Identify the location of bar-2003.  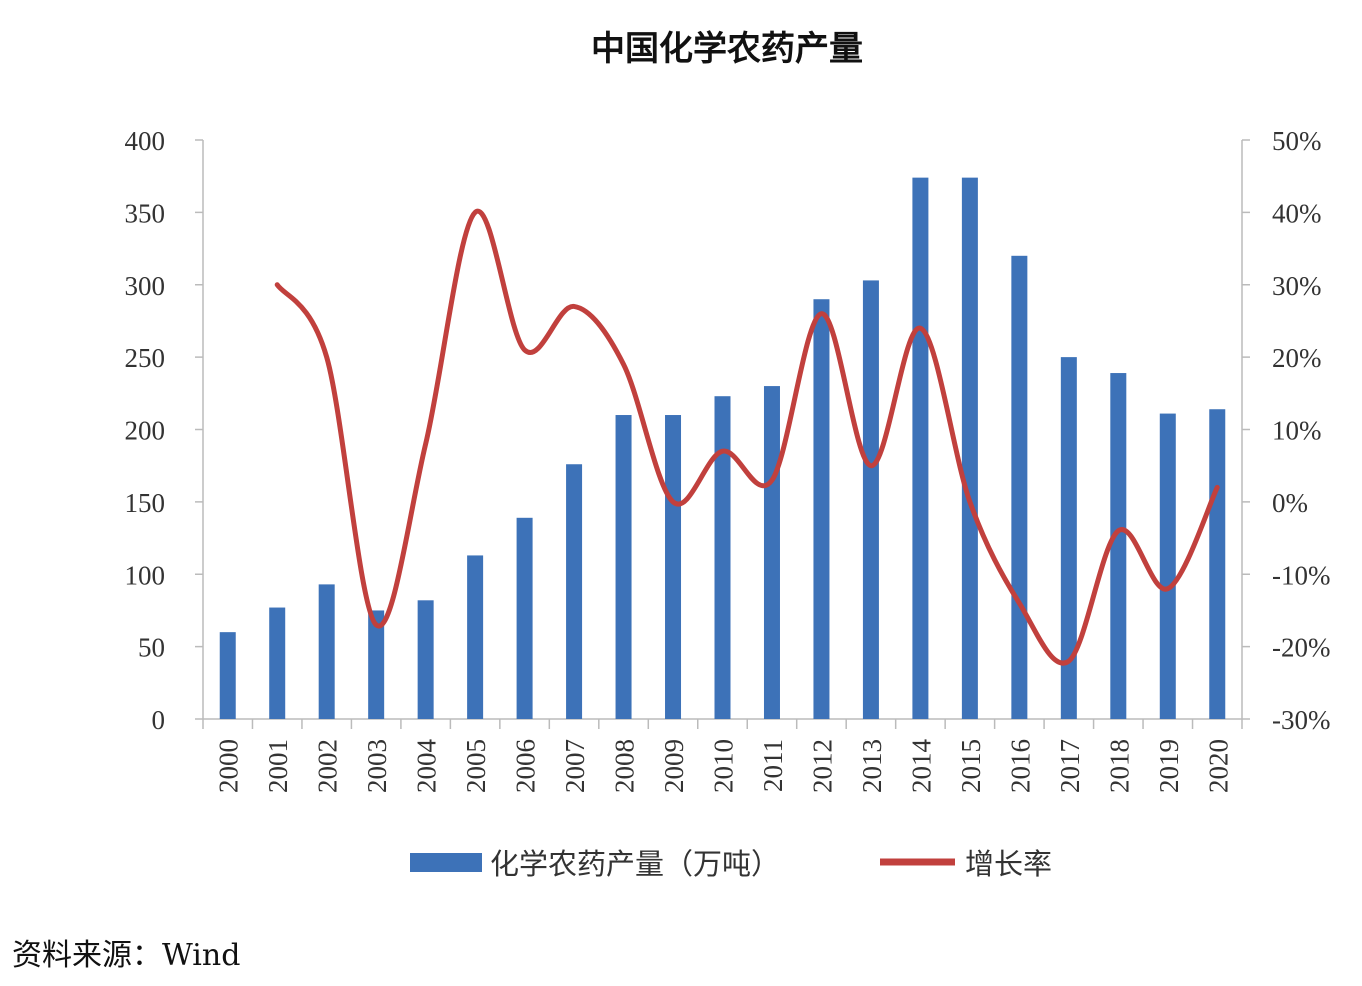
(376, 664).